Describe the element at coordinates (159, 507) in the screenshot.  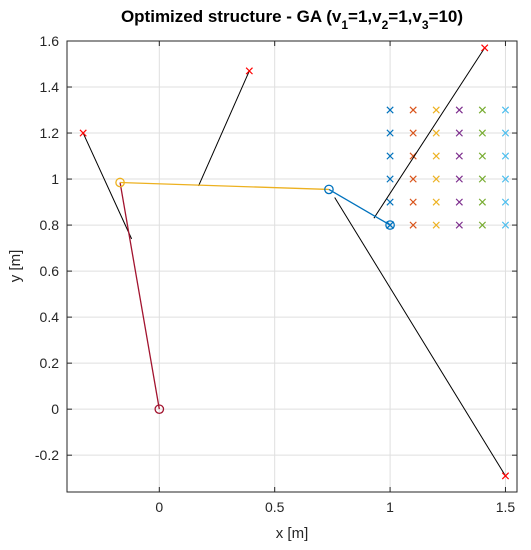
I see `x-tick-label: 0` at that location.